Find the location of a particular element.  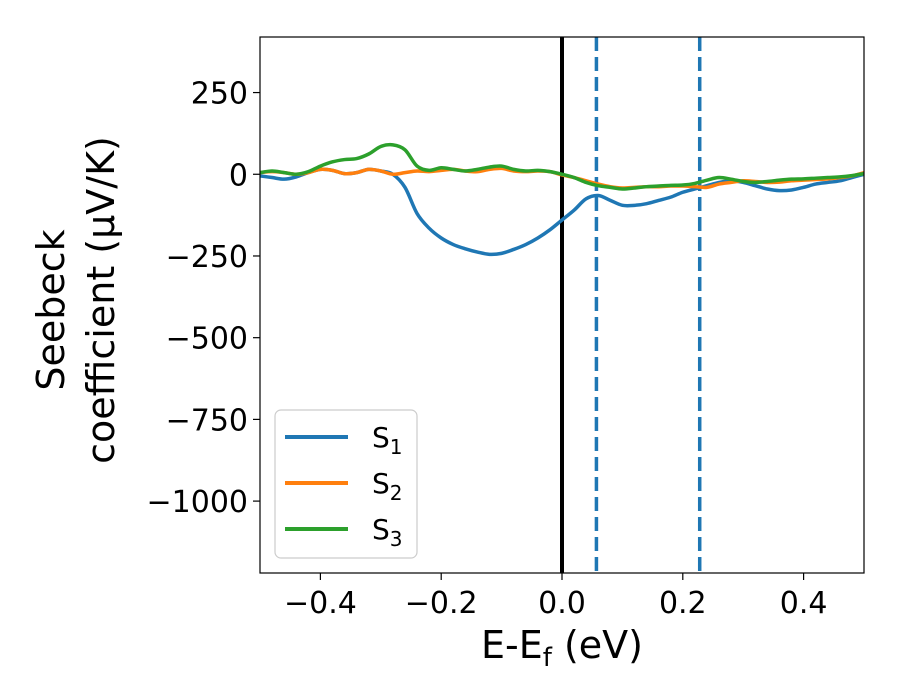

y-tick-label: −750 is located at coordinates (207, 420).